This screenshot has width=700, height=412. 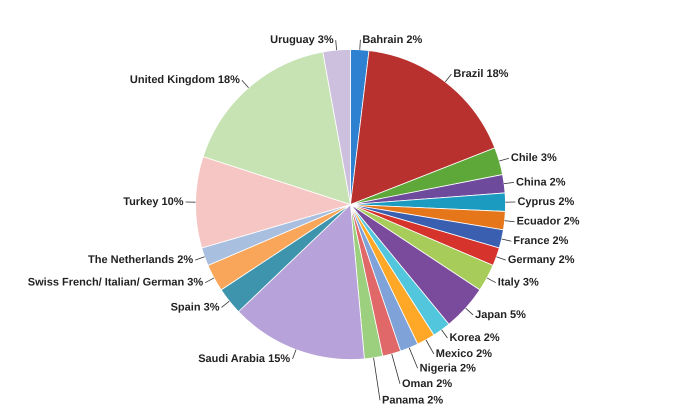 I want to click on slice-label: United Kingdom 18%, so click(x=185, y=80).